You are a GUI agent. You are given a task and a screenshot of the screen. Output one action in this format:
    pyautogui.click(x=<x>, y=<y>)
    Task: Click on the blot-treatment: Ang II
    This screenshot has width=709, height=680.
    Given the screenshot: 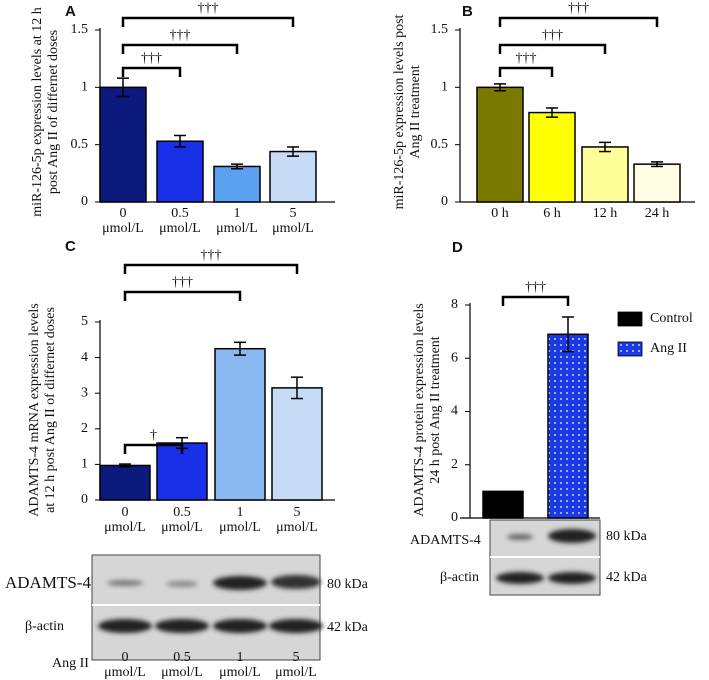 What is the action you would take?
    pyautogui.click(x=70, y=663)
    